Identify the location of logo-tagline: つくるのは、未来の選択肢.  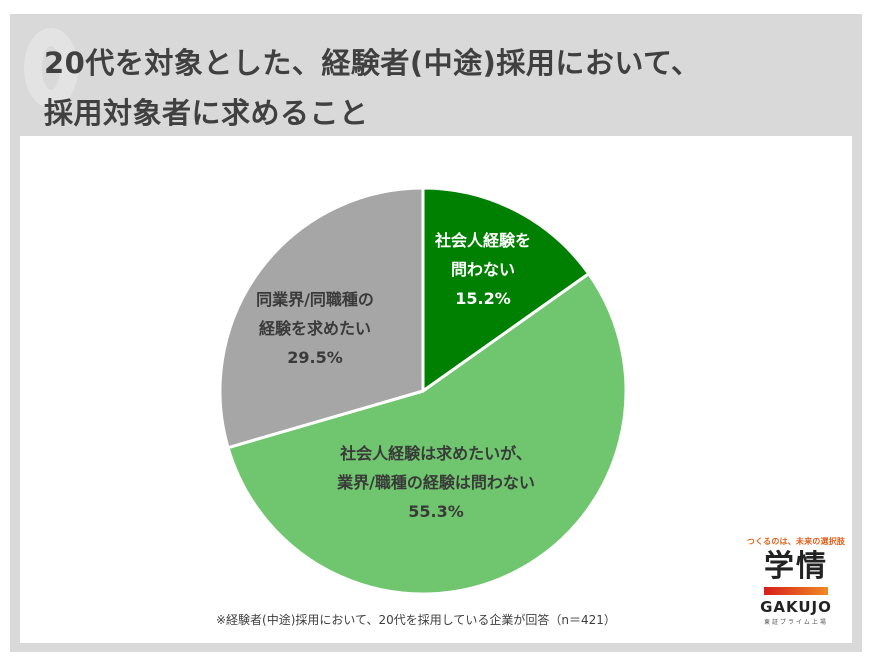
(796, 541).